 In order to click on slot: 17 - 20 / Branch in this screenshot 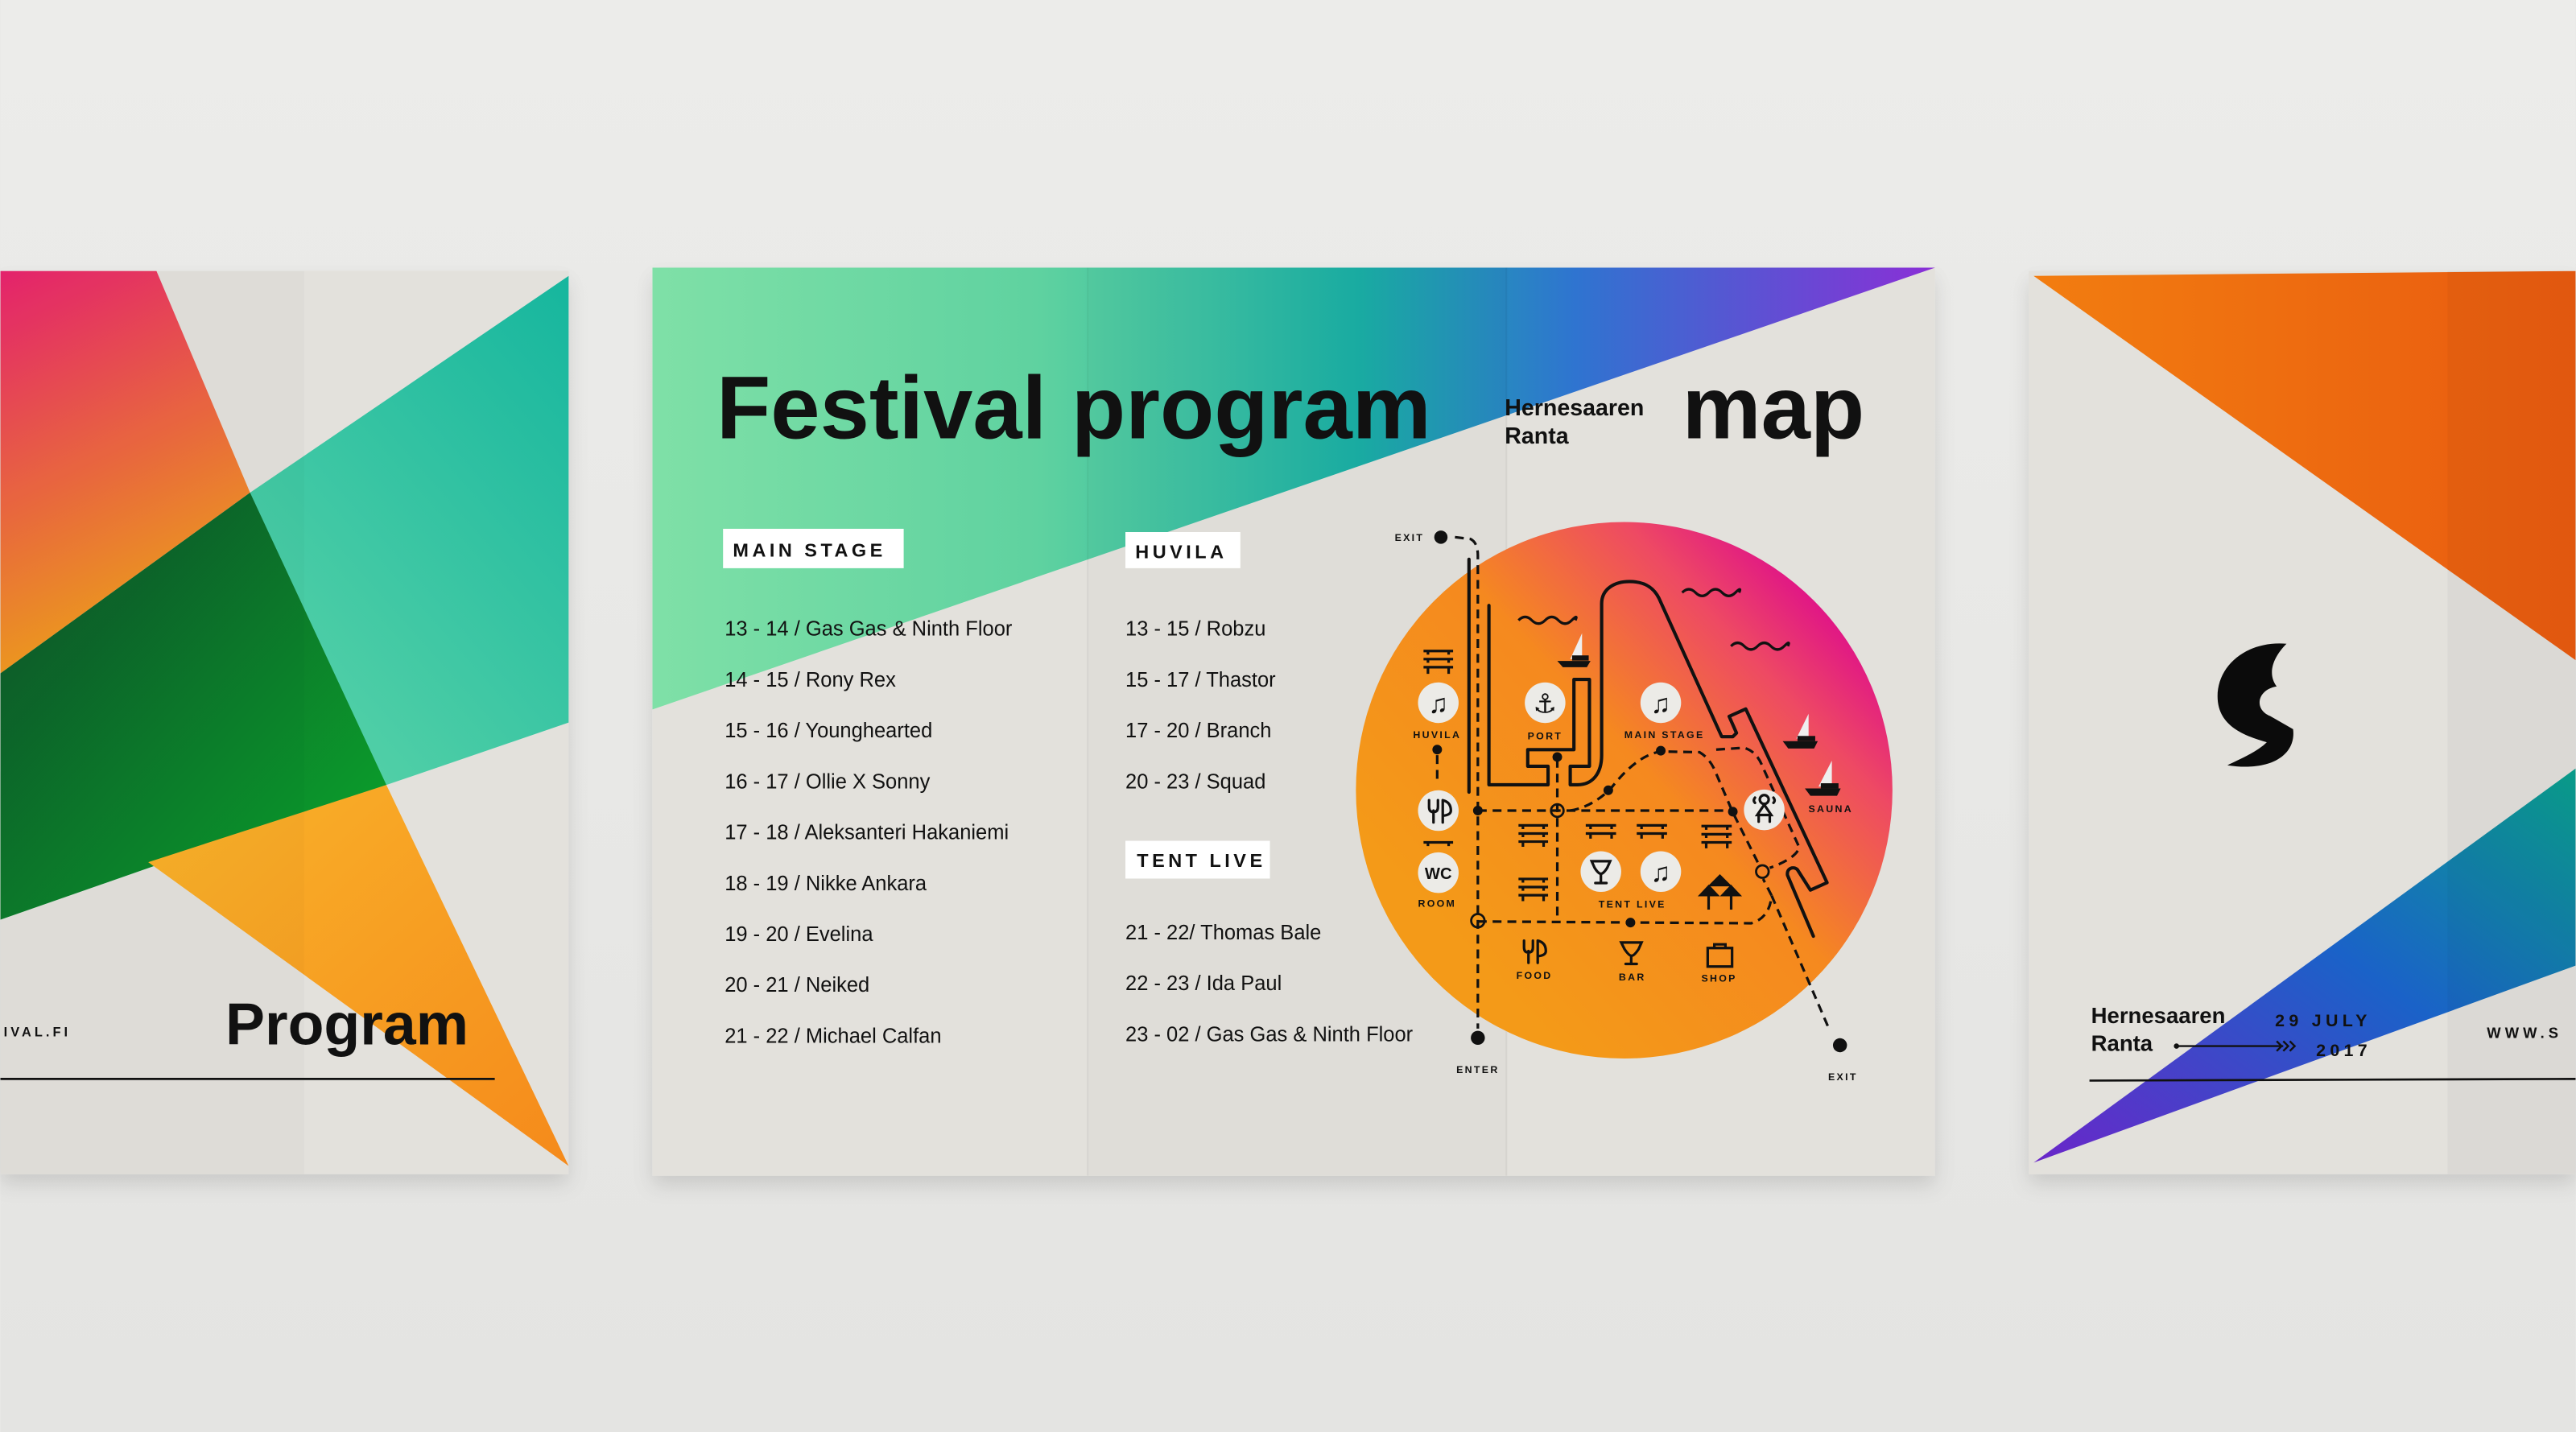, I will do `click(1198, 731)`.